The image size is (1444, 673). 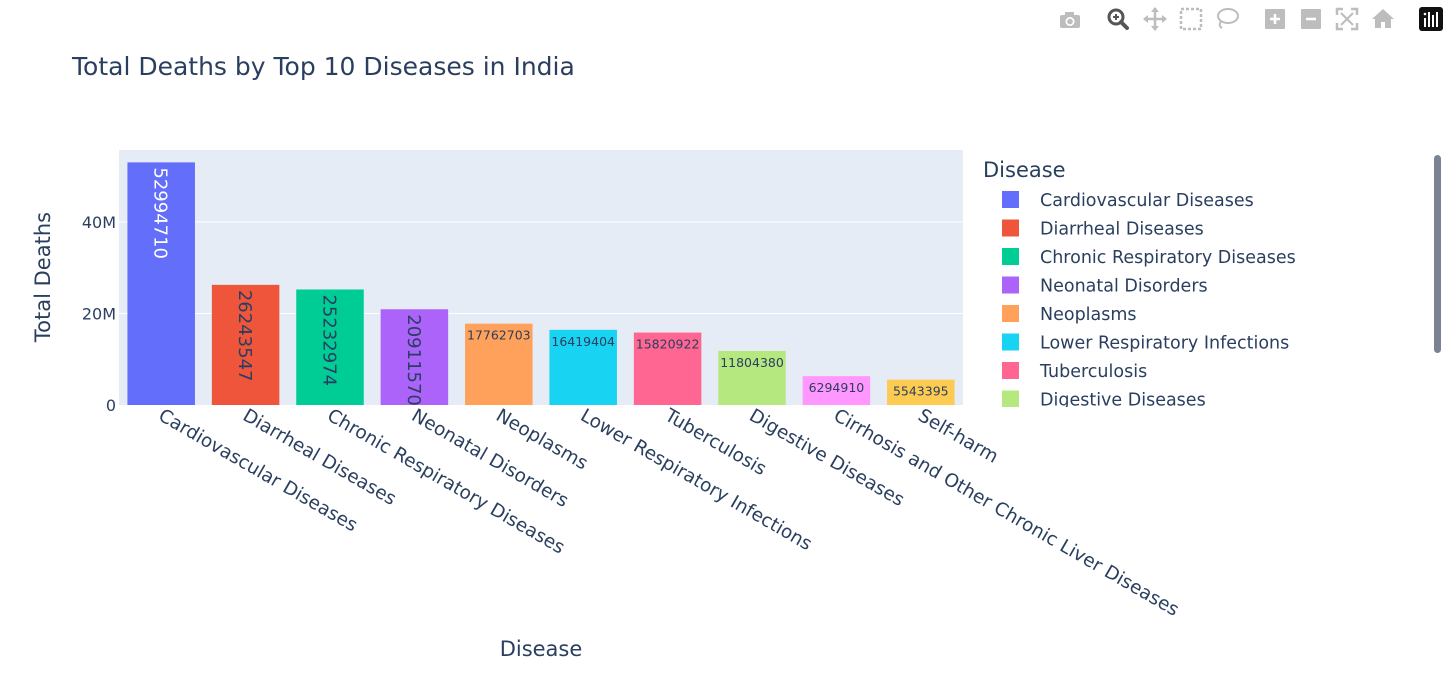 What do you see at coordinates (244, 336) in the screenshot?
I see `bar-data-label: 26243547` at bounding box center [244, 336].